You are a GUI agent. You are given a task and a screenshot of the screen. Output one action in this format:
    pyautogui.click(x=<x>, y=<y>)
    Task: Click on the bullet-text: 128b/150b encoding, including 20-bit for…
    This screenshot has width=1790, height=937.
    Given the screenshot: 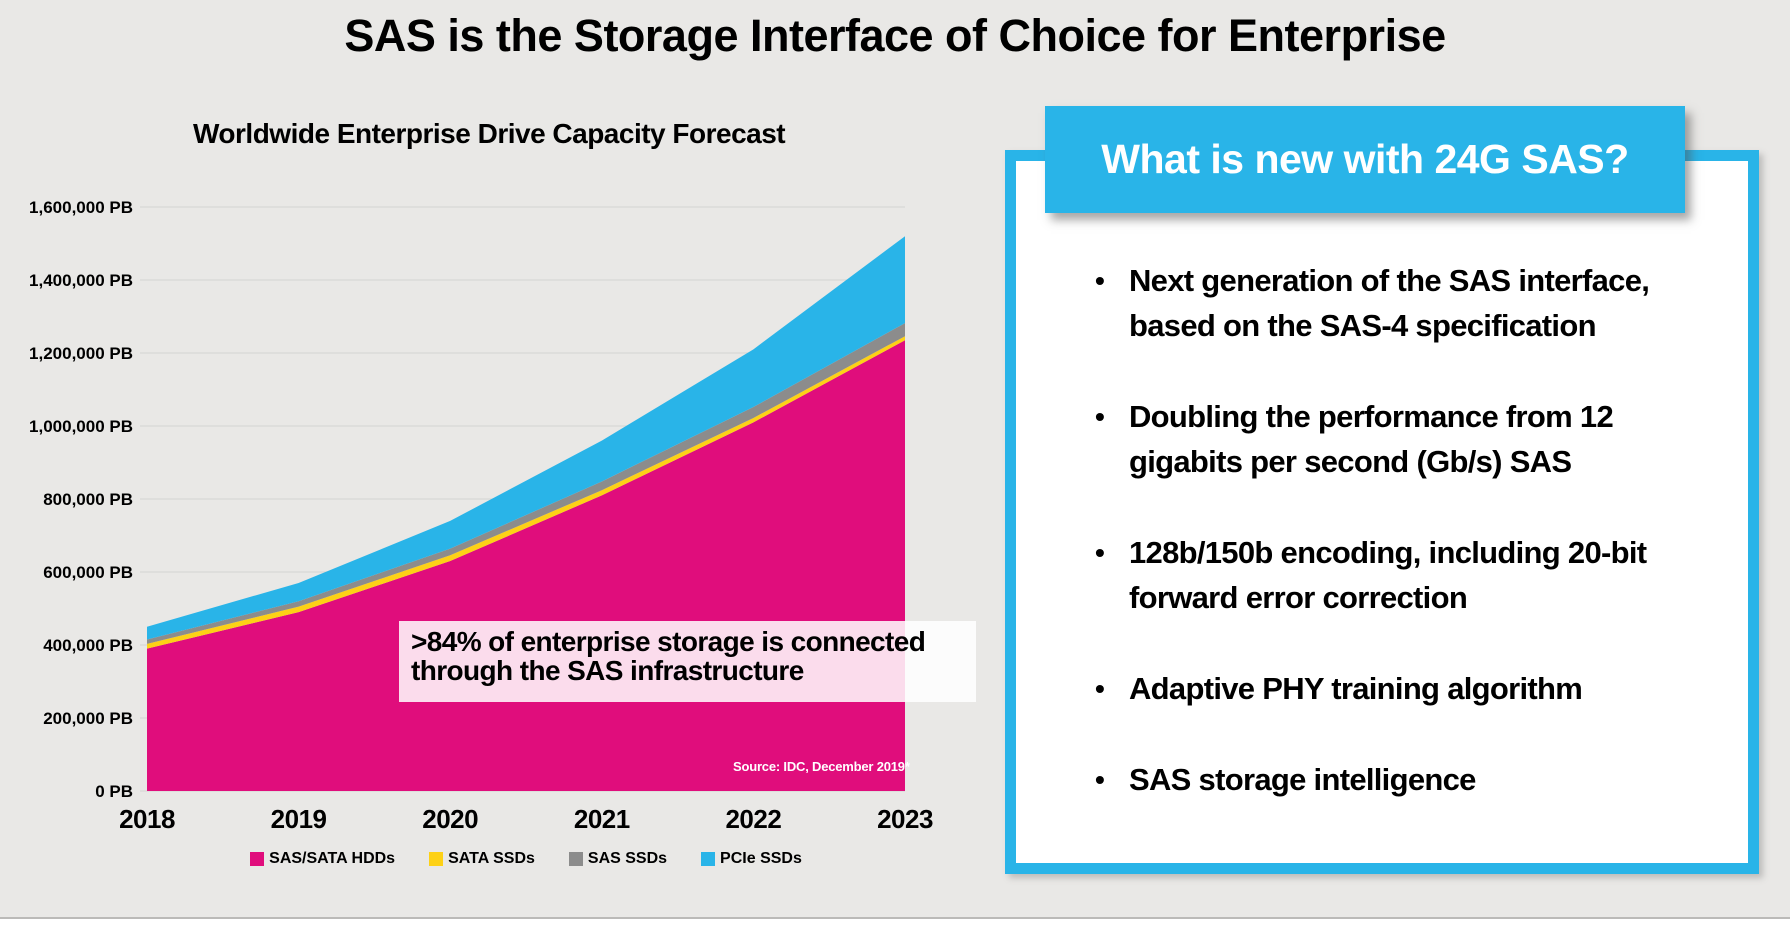 What is the action you would take?
    pyautogui.click(x=1388, y=575)
    